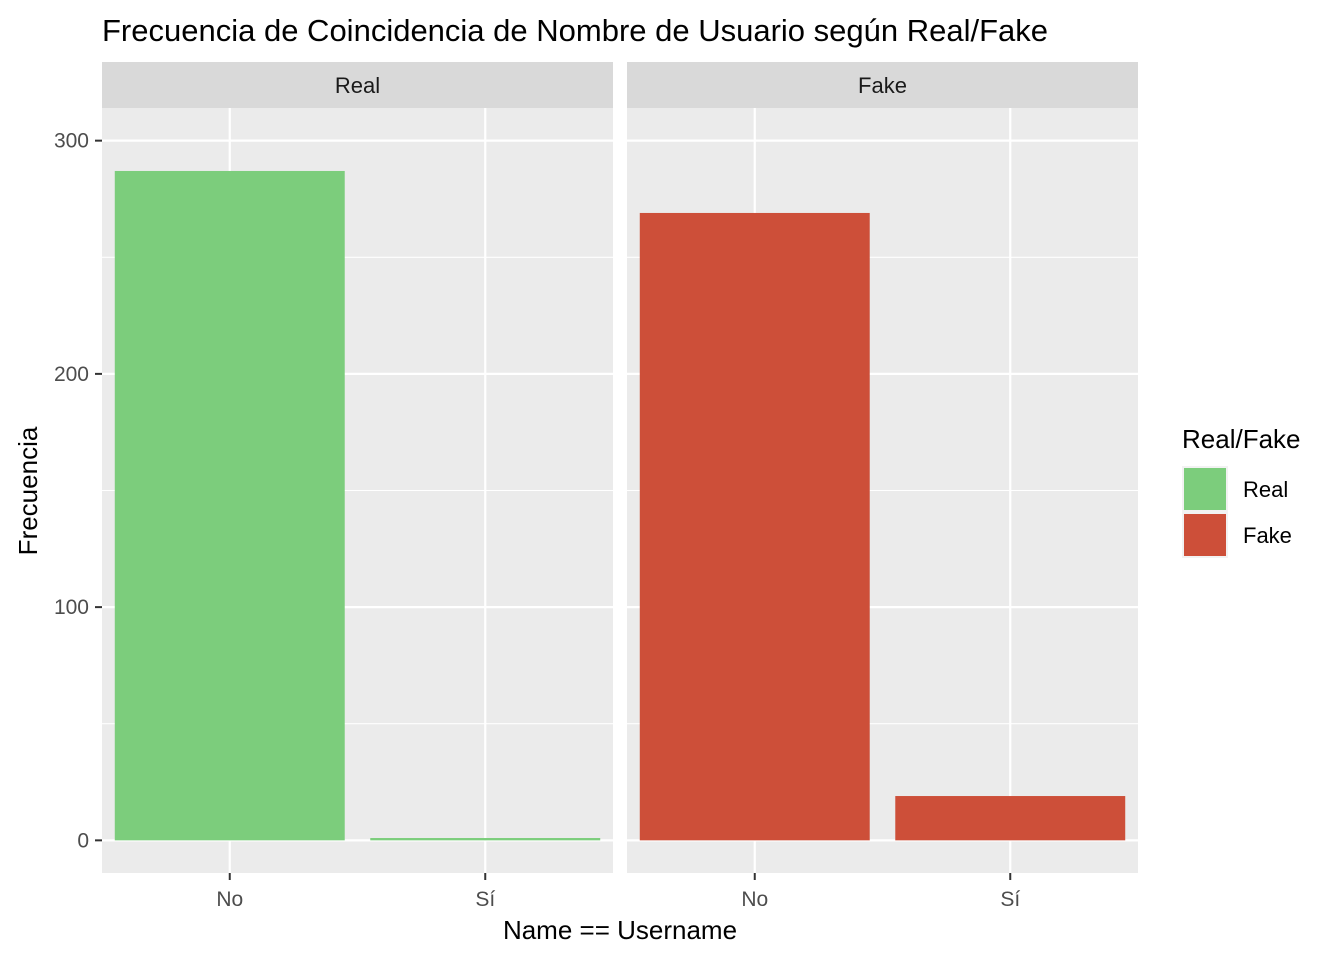  Describe the element at coordinates (620, 930) in the screenshot. I see `x-axis-title: Name == Username` at that location.